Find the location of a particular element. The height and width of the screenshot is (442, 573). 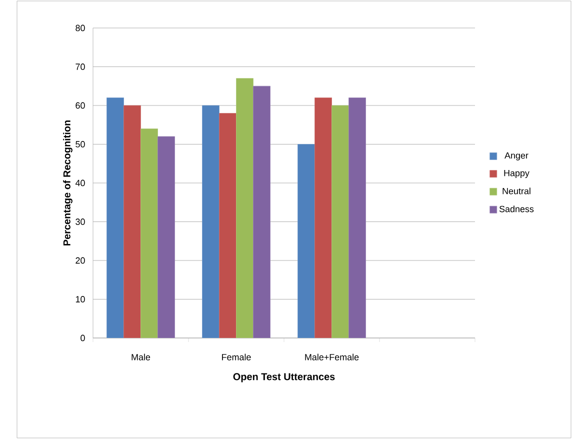

y-axis-title: Percentage of Recognition is located at coordinates (67, 183).